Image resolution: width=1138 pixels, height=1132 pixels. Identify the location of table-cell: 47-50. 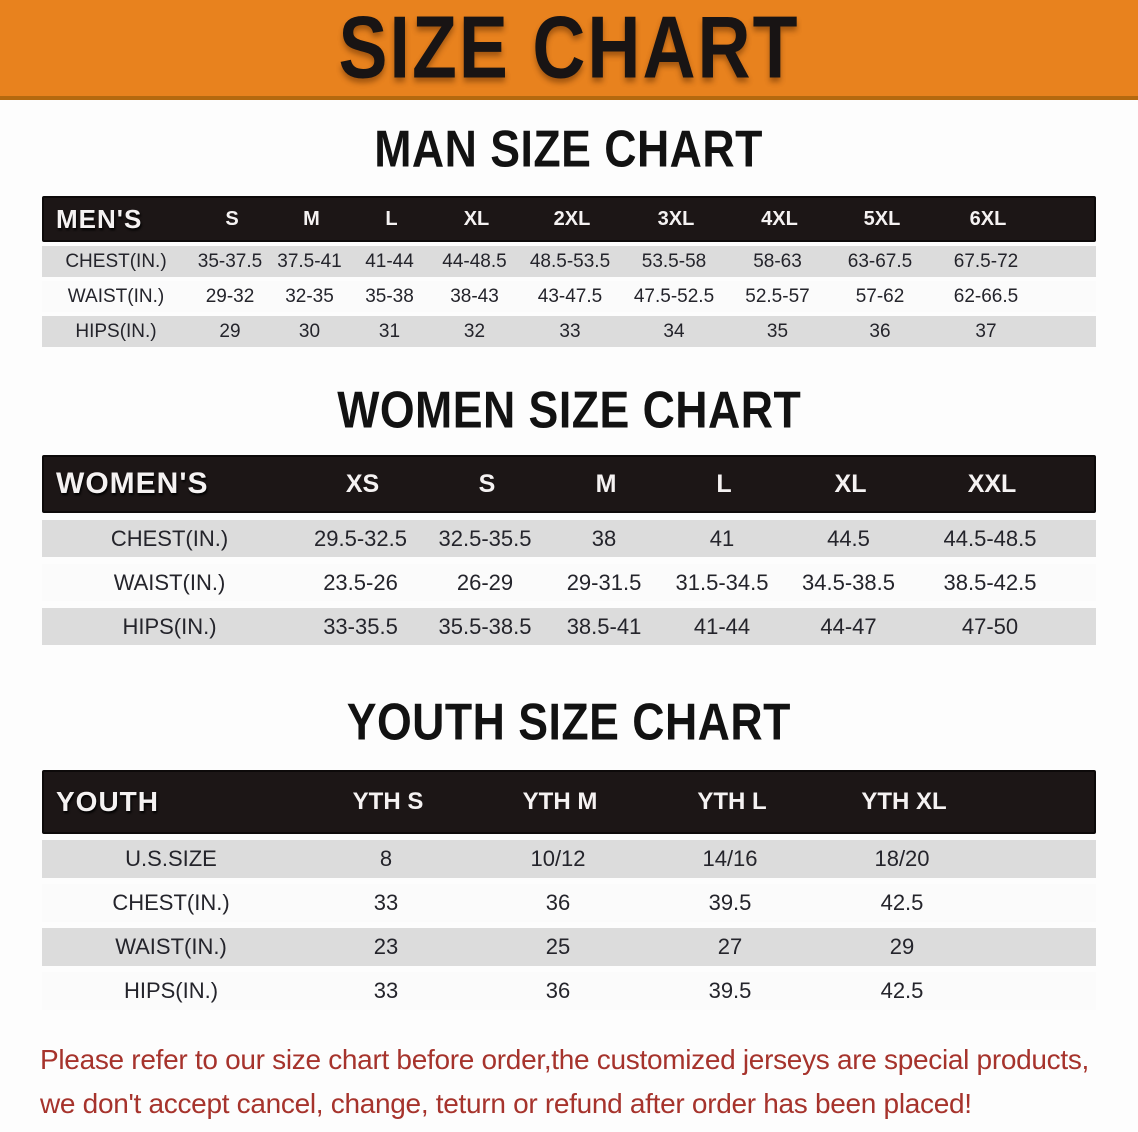
(990, 626).